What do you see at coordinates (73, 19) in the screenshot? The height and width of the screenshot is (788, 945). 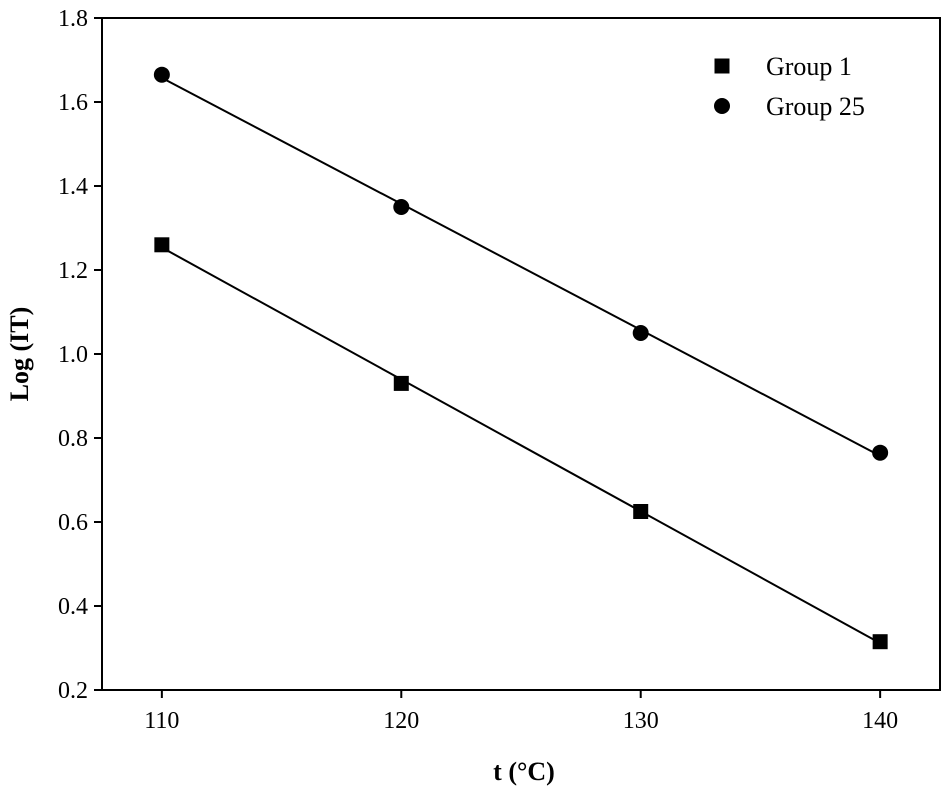 I see `y-tick-label: 1.8` at bounding box center [73, 19].